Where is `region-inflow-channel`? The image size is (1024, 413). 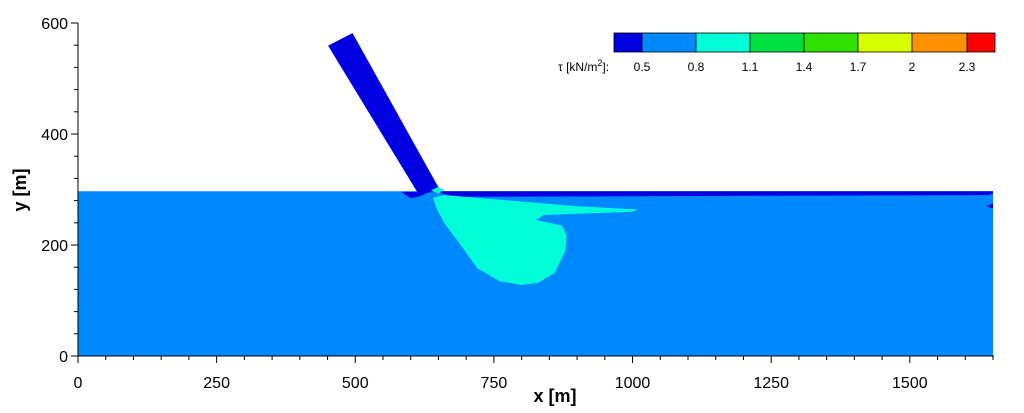 region-inflow-channel is located at coordinates (385, 113).